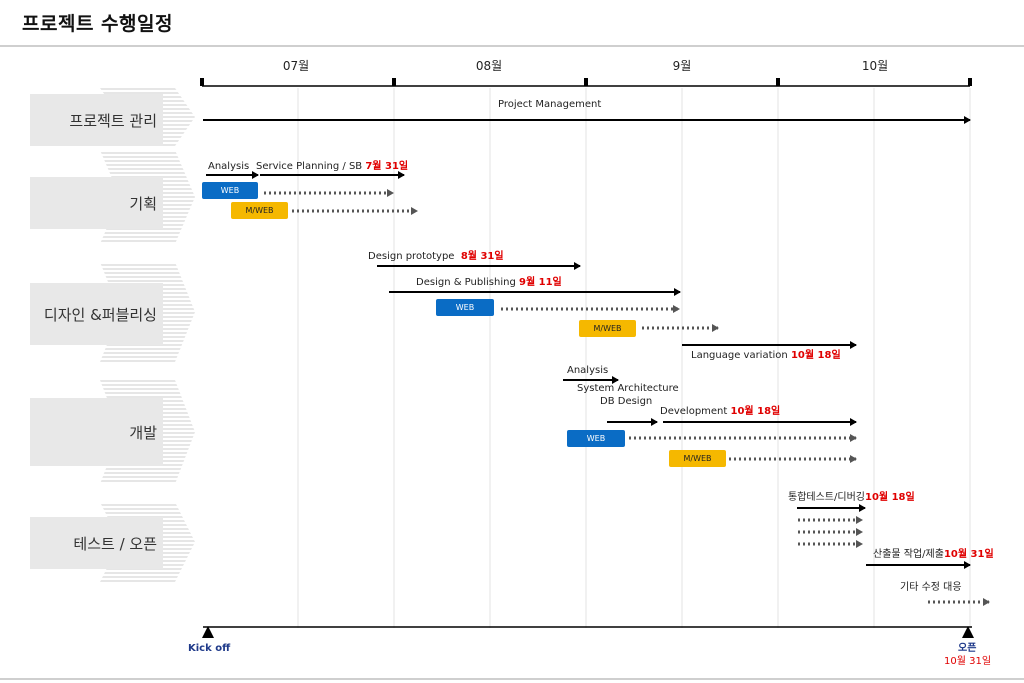 The width and height of the screenshot is (1024, 683). Describe the element at coordinates (586, 82) in the screenshot. I see `timeline-axis` at that location.